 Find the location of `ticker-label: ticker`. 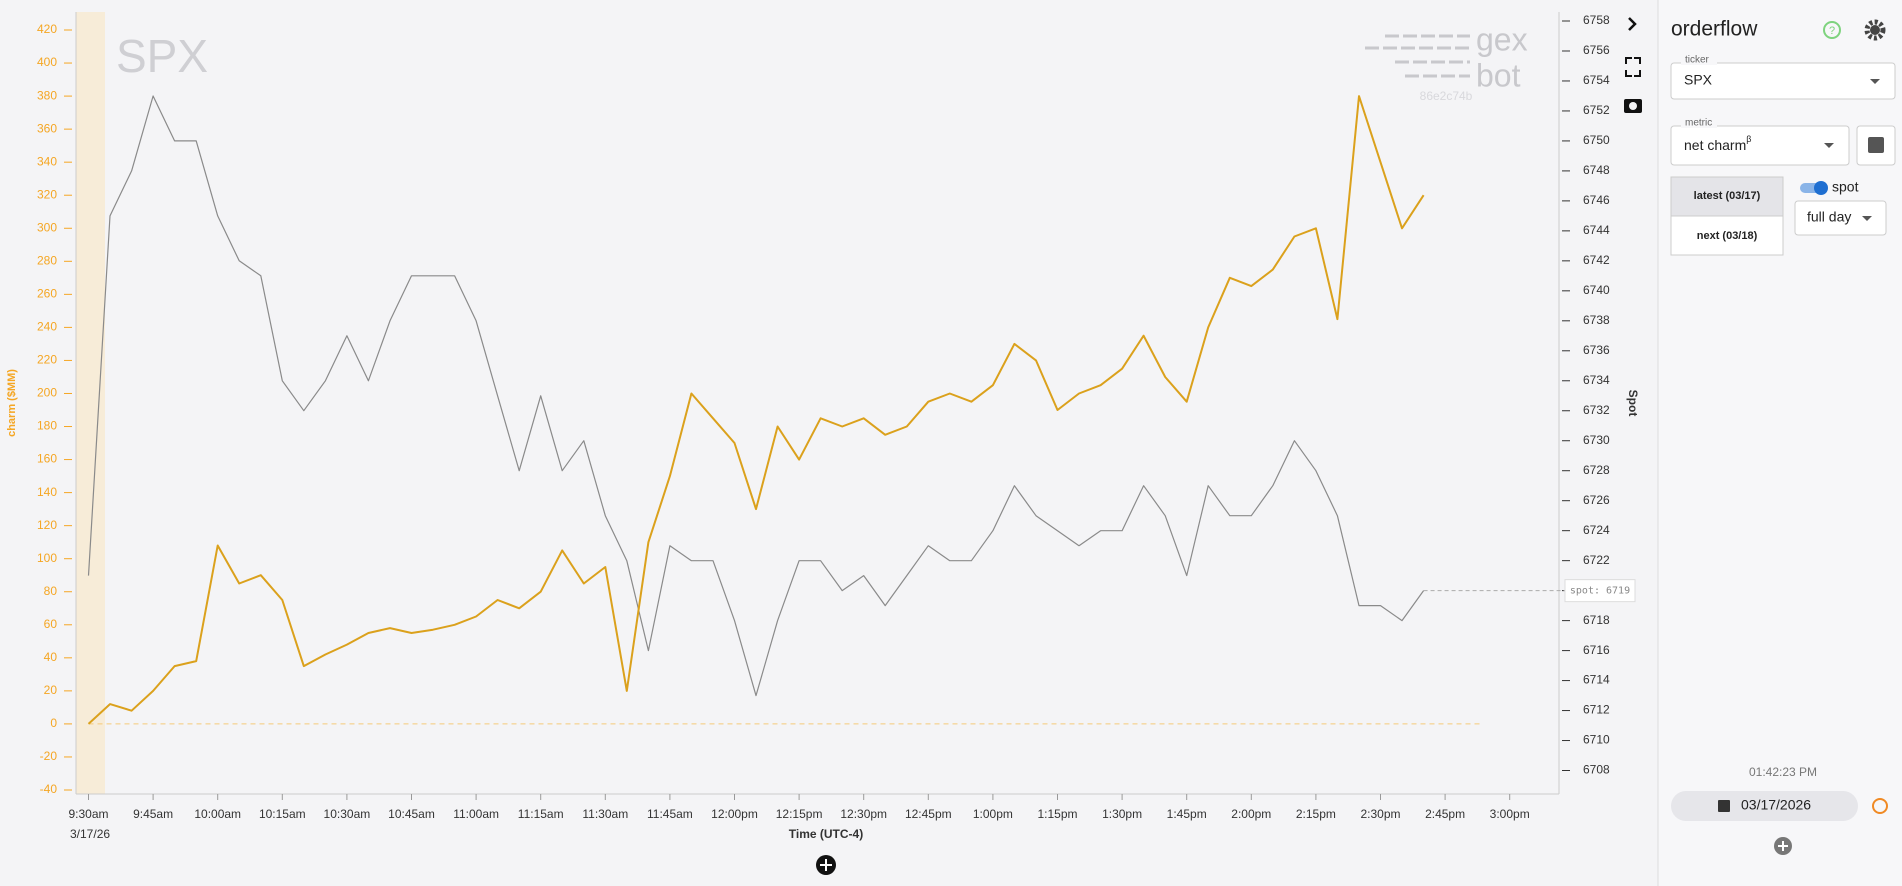

ticker-label: ticker is located at coordinates (1697, 60).